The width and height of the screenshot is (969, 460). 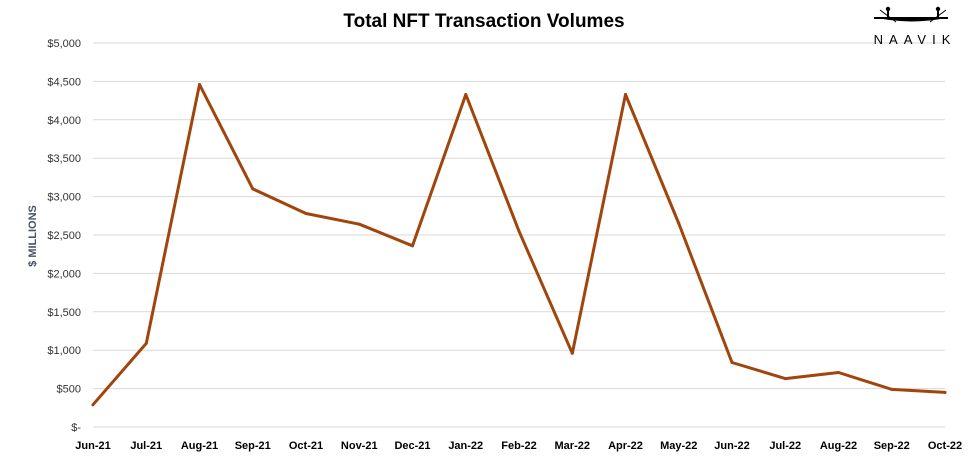 What do you see at coordinates (911, 14) in the screenshot?
I see `boat-icon` at bounding box center [911, 14].